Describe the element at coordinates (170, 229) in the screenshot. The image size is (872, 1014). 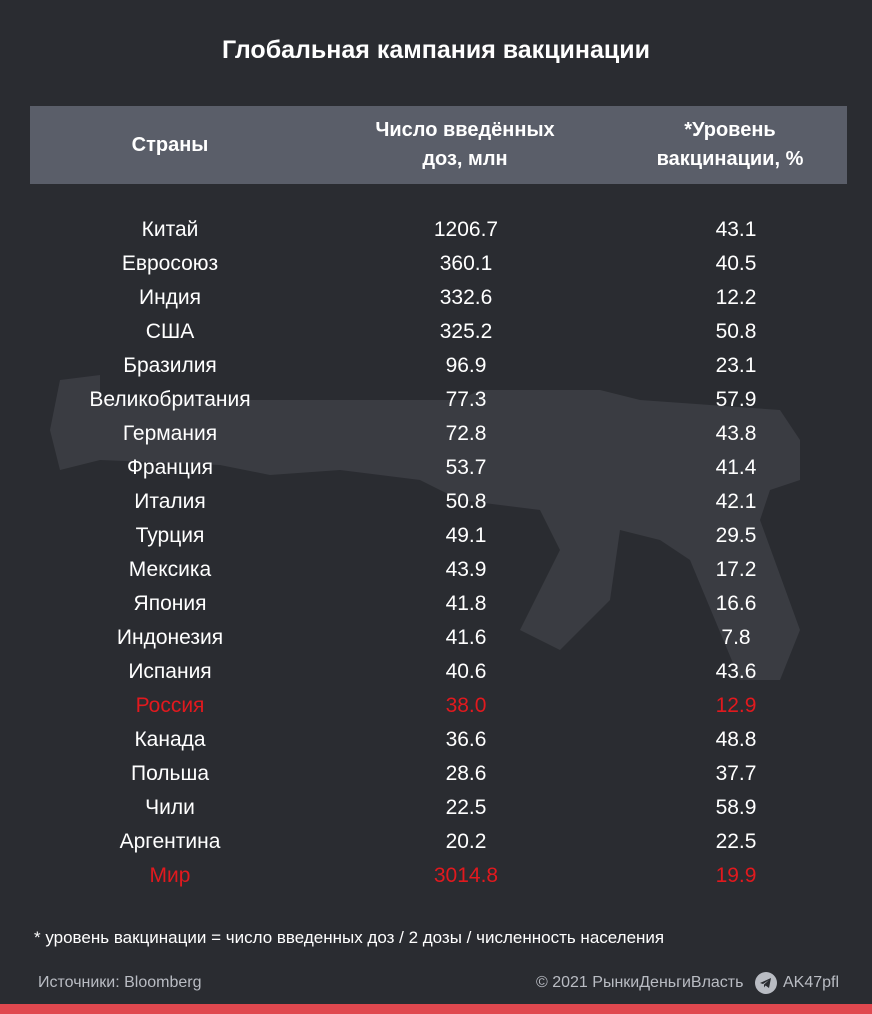
I see `cell-country: Китай` at that location.